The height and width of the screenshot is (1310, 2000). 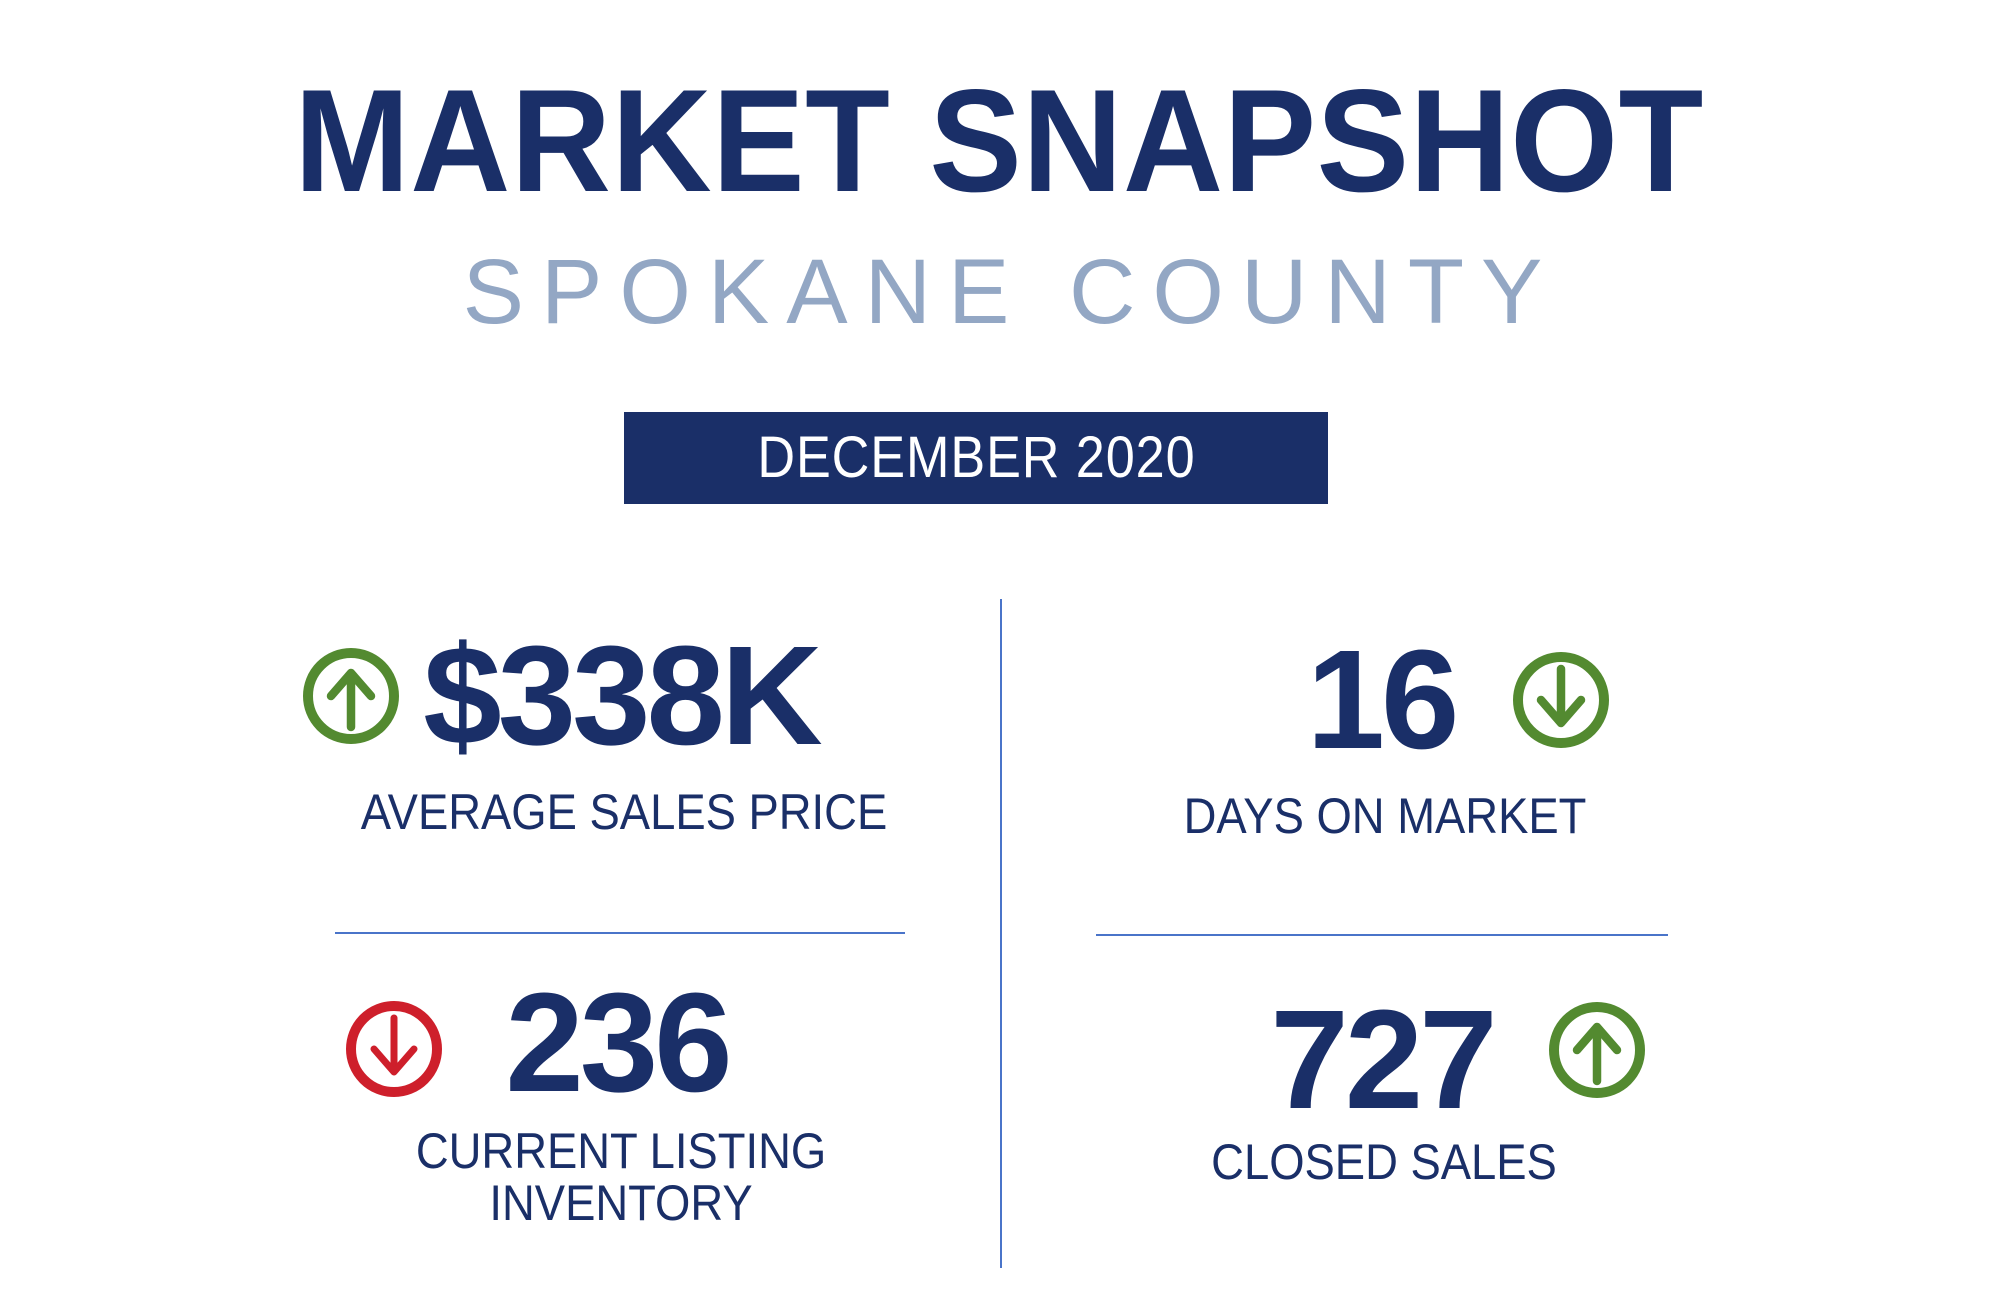 What do you see at coordinates (1001, 933) in the screenshot?
I see `vertical-divider` at bounding box center [1001, 933].